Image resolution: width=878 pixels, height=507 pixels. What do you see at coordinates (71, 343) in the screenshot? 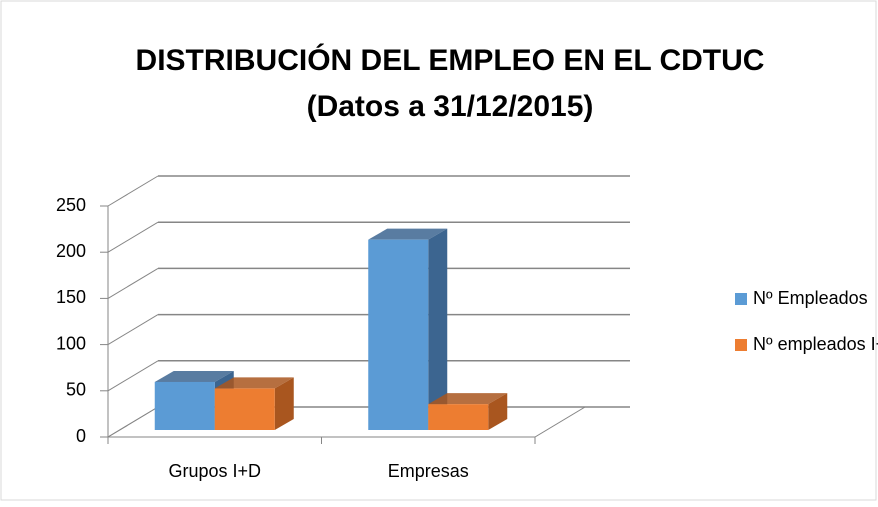
I see `y-tick-label: 100` at bounding box center [71, 343].